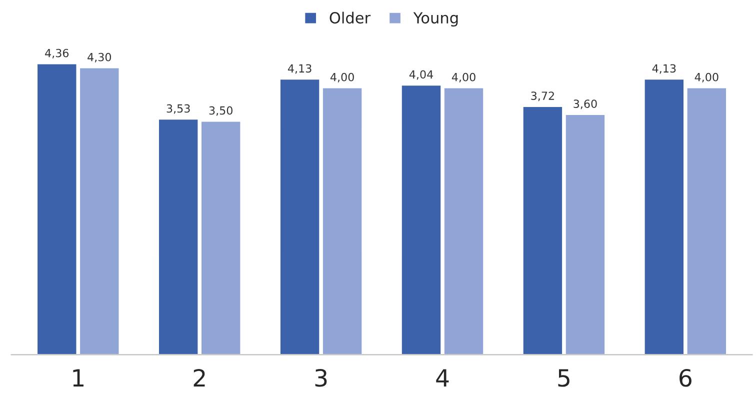 This screenshot has width=756, height=403. Describe the element at coordinates (321, 377) in the screenshot. I see `x-tick-label: 3` at that location.